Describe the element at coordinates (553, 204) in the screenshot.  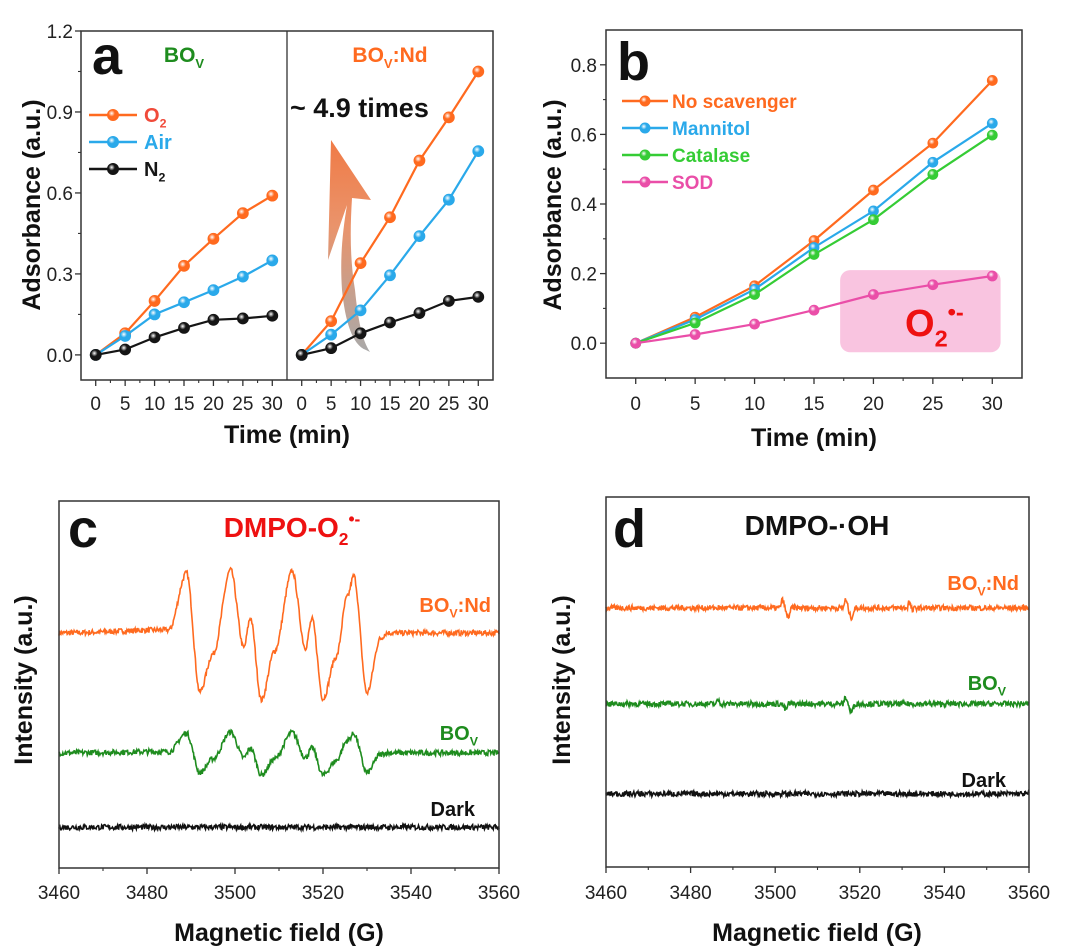
I see `y-axis-title-b: Adsorbance (a.u.)` at that location.